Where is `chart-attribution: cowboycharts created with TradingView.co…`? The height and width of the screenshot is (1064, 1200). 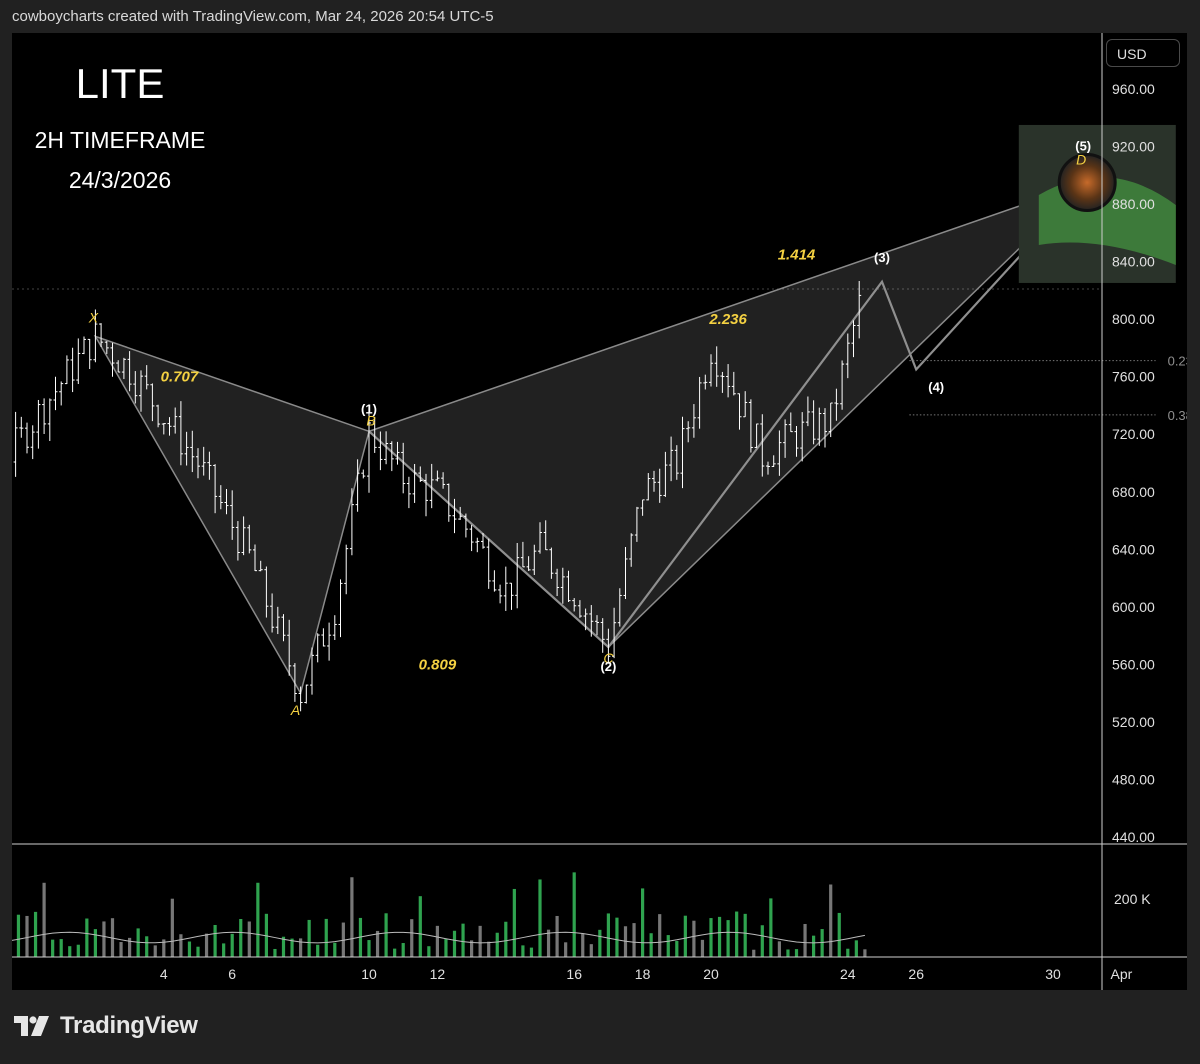 chart-attribution: cowboycharts created with TradingView.co… is located at coordinates (253, 16).